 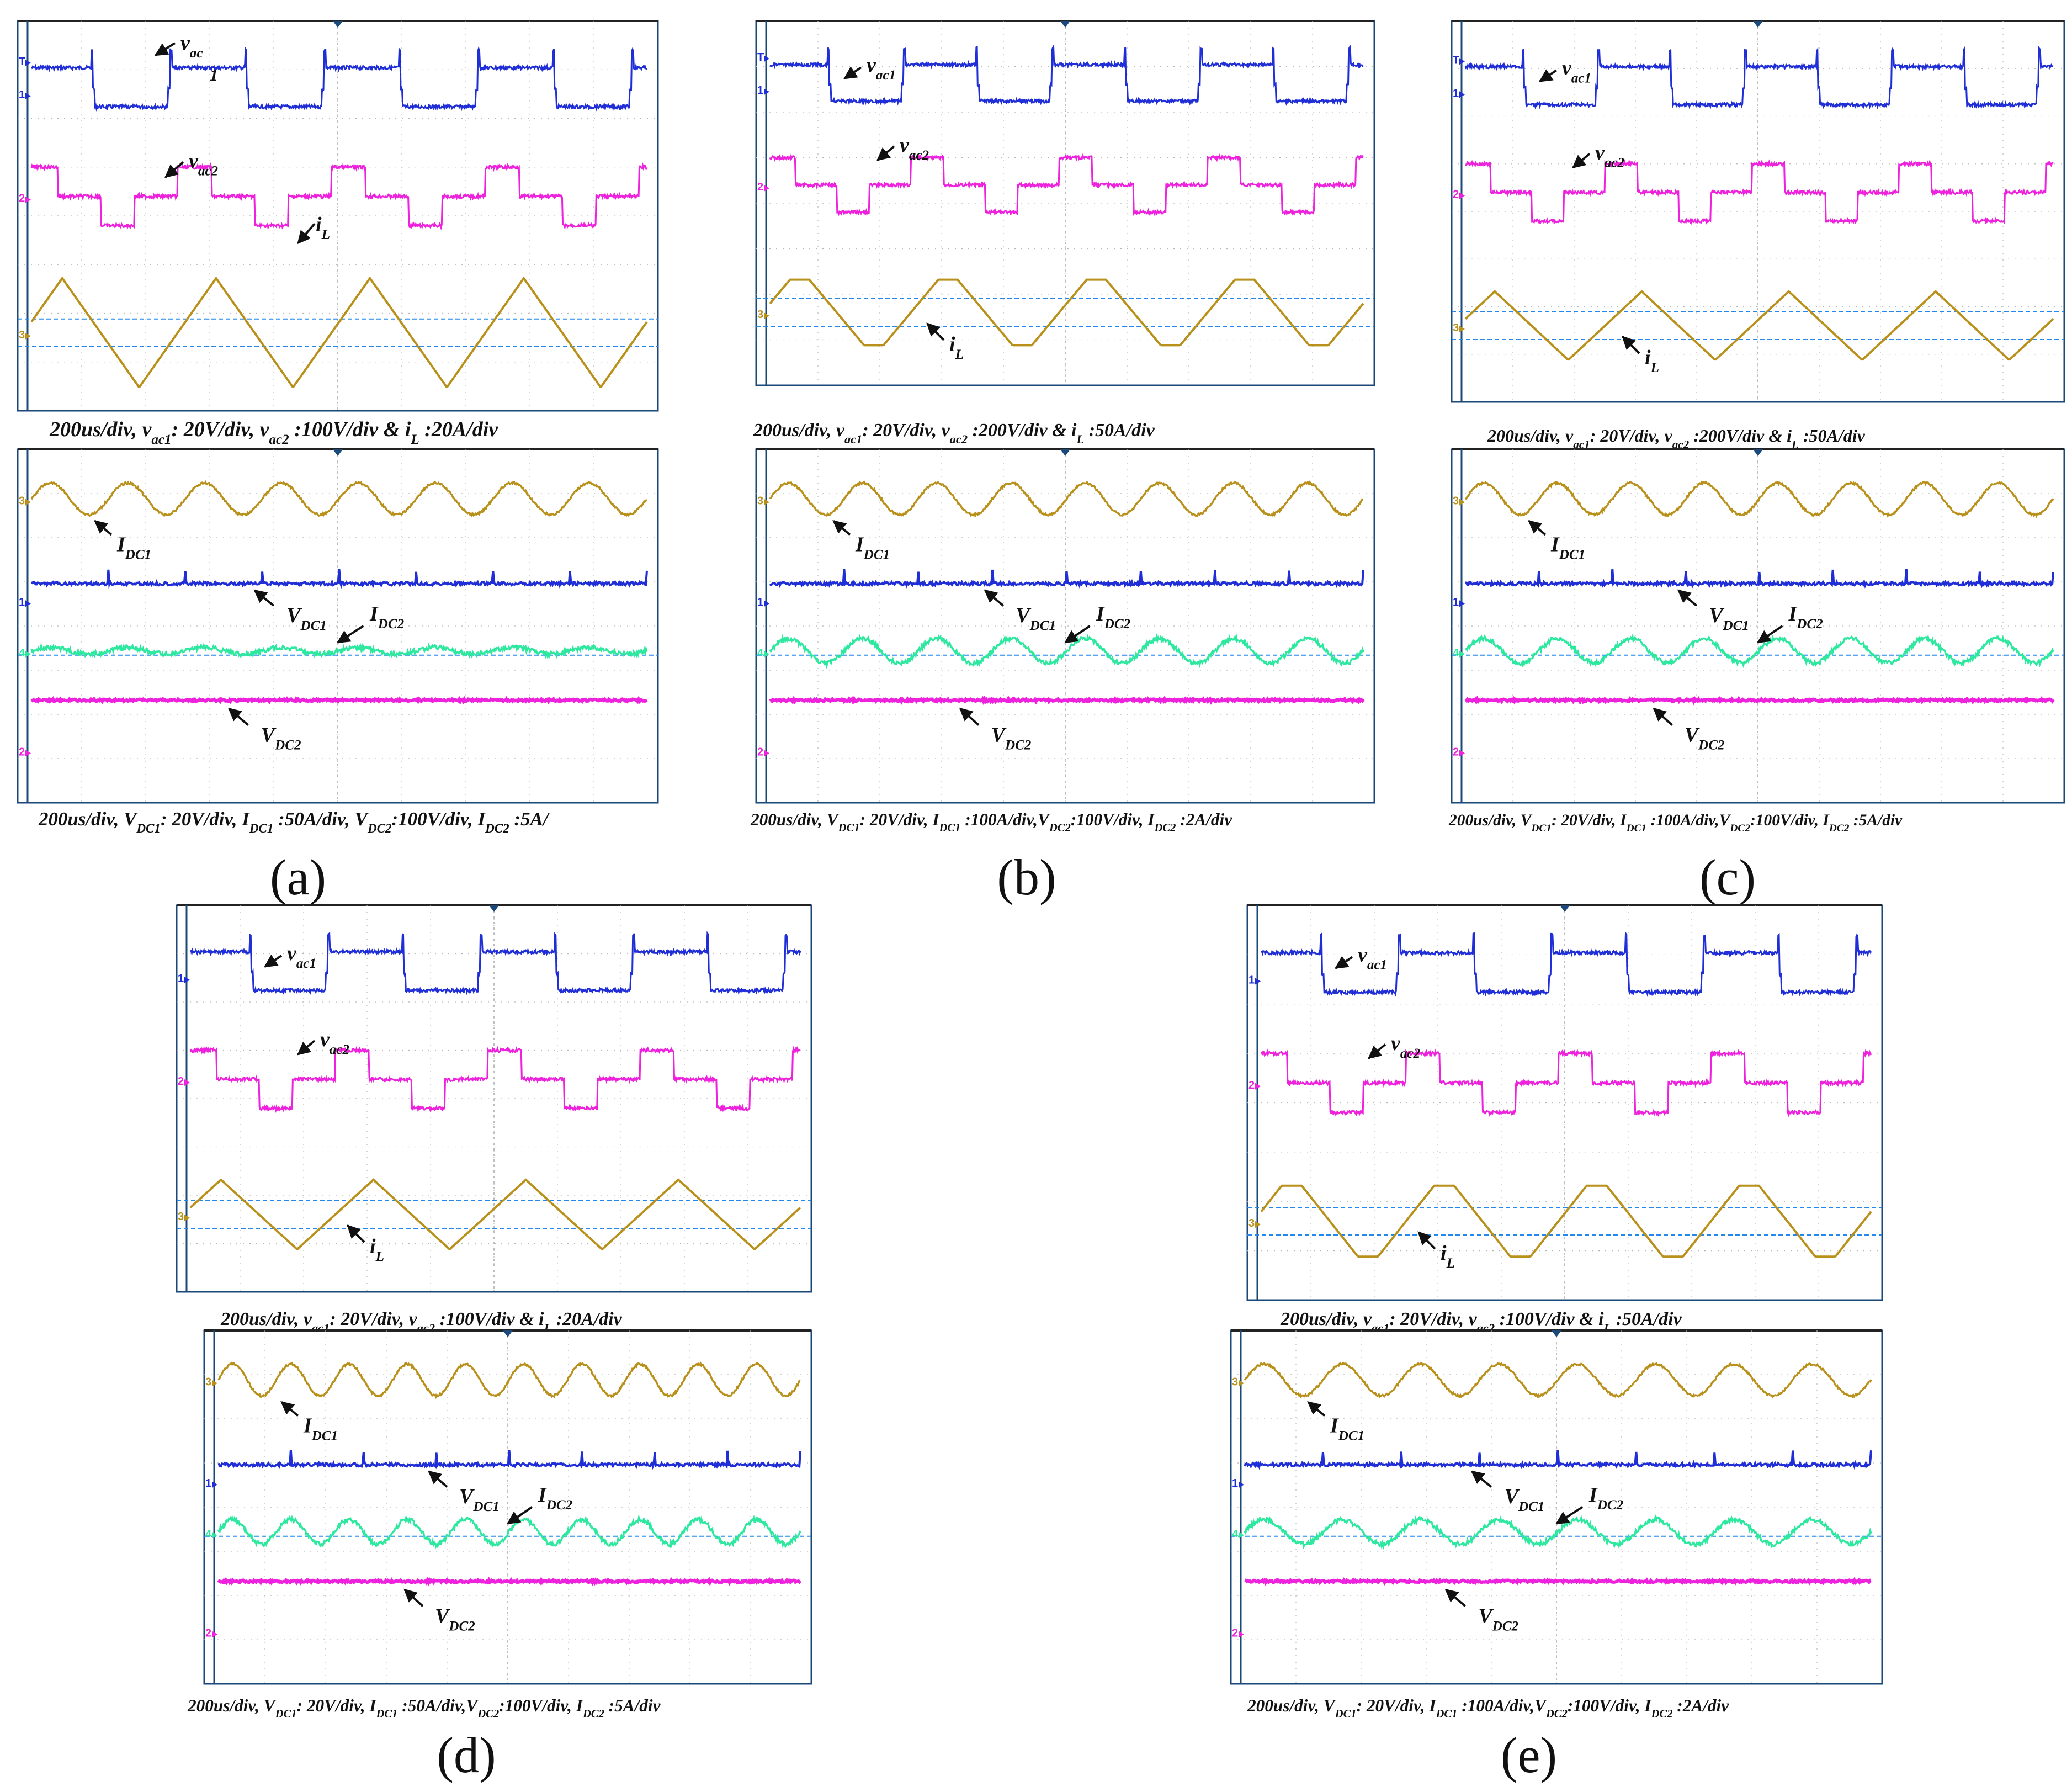 I want to click on panel-b-annot-vac2-arrow, so click(x=885, y=153).